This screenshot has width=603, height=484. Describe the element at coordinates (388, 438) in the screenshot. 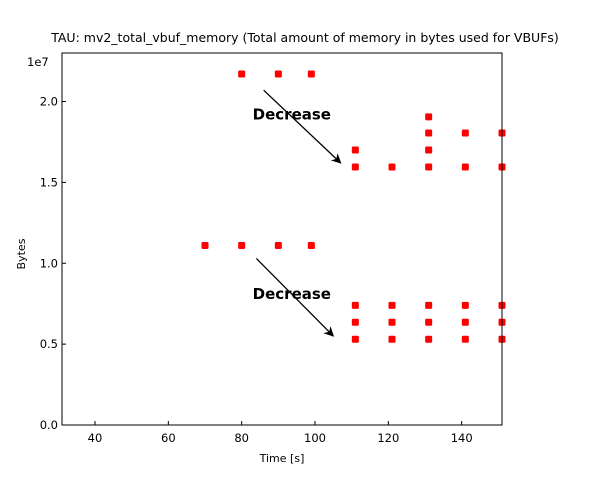

I see `x-tick-label: 120` at that location.